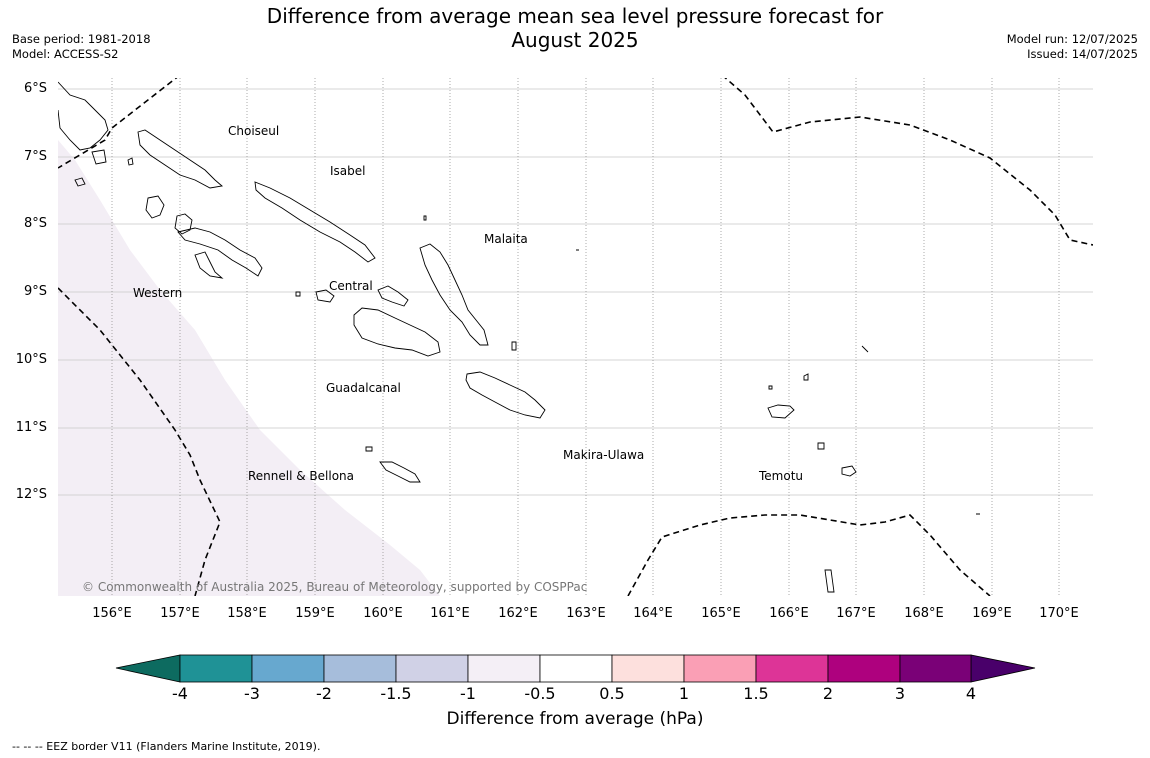 The width and height of the screenshot is (1150, 758). Describe the element at coordinates (351, 286) in the screenshot. I see `place-label-central: Central` at that location.